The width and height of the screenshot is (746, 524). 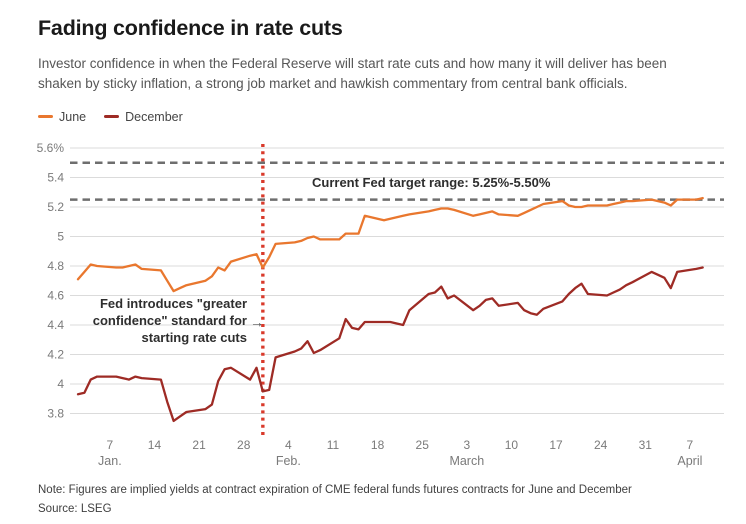 What do you see at coordinates (154, 116) in the screenshot?
I see `legend-label-december: December` at bounding box center [154, 116].